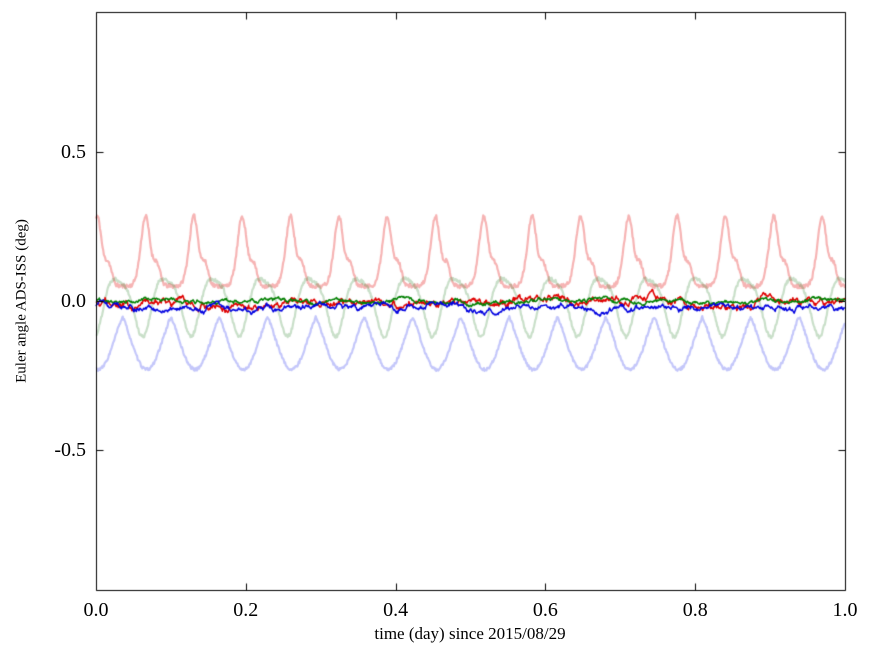 The height and width of the screenshot is (662, 875). What do you see at coordinates (470, 633) in the screenshot?
I see `x-axis-label: time (day) since 2015/08/29` at bounding box center [470, 633].